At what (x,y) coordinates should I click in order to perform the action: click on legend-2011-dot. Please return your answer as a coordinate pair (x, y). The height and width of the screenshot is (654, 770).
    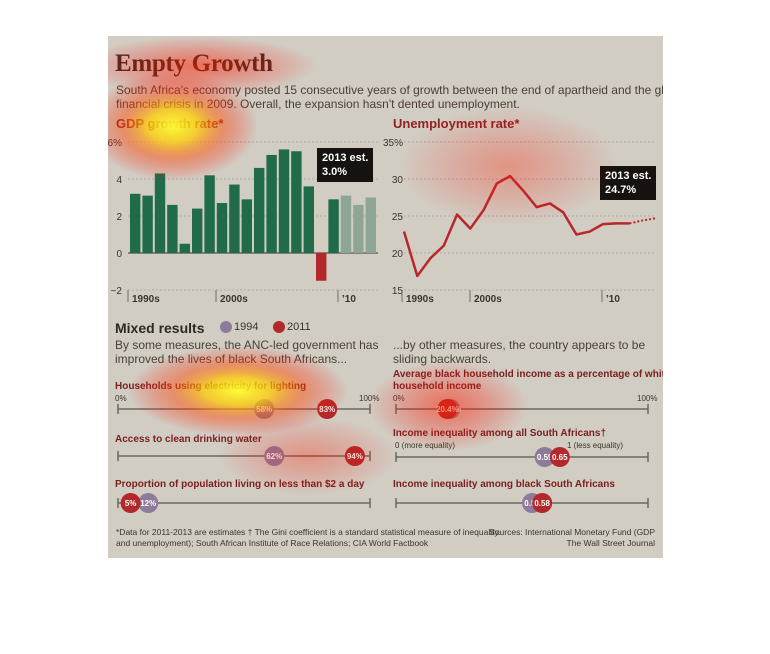
    Looking at the image, I should click on (279, 327).